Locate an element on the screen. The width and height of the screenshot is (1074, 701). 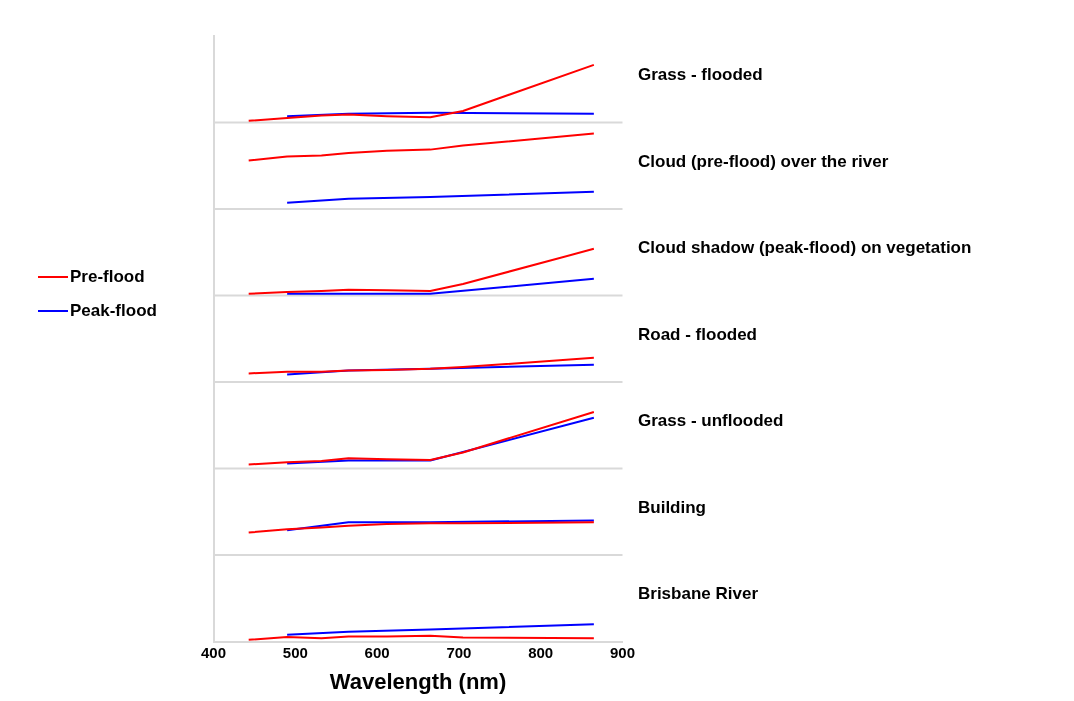
text: Brisbane River is located at coordinates (698, 594).